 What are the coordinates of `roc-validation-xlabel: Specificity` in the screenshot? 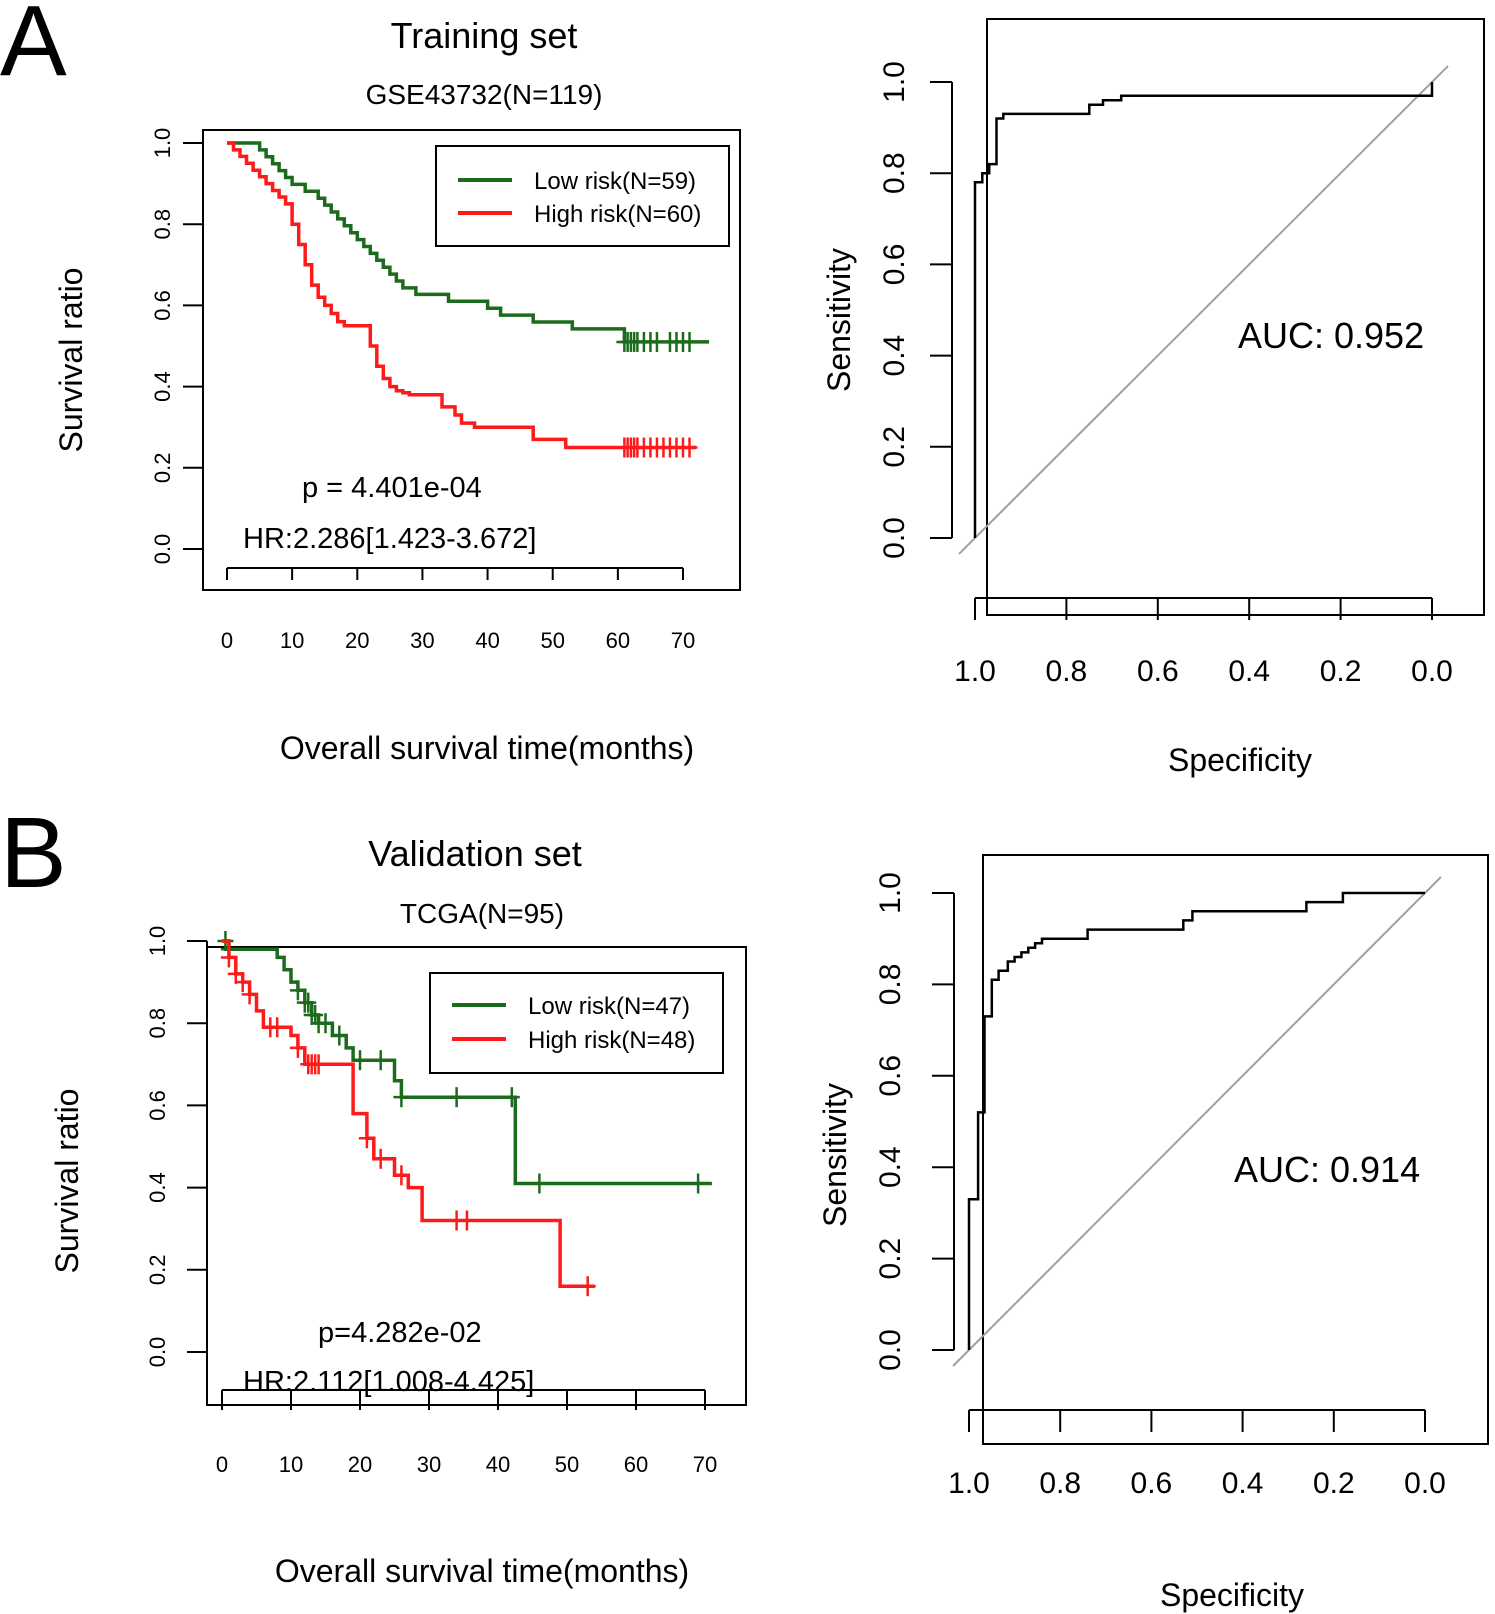 It's located at (1232, 1595).